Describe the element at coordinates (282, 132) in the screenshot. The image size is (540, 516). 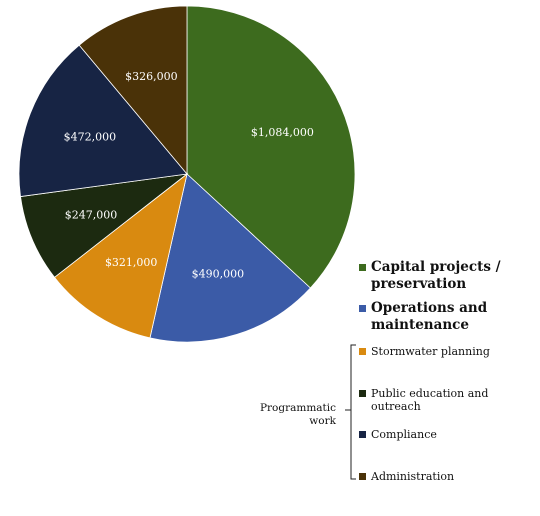
I see `slice-value-label: $1,084,000` at that location.